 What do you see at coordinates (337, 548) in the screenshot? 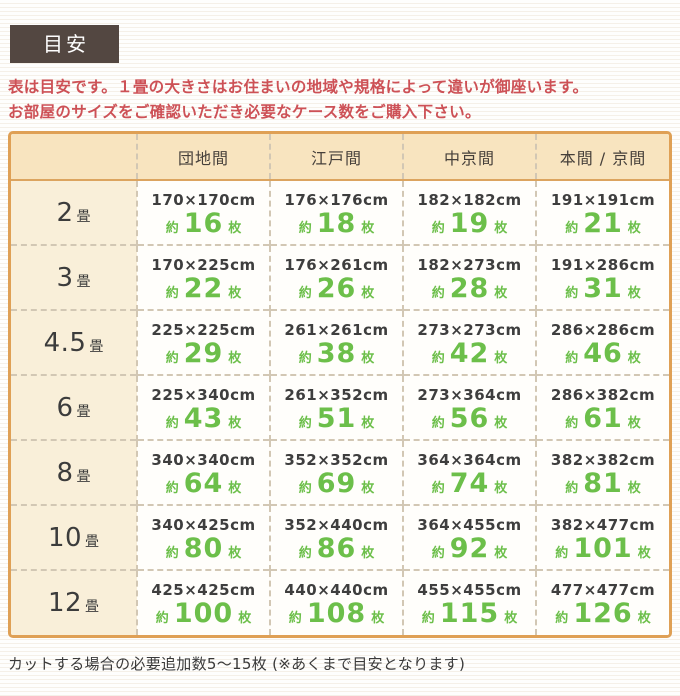
I see `cell-count-line: 約 86 枚` at bounding box center [337, 548].